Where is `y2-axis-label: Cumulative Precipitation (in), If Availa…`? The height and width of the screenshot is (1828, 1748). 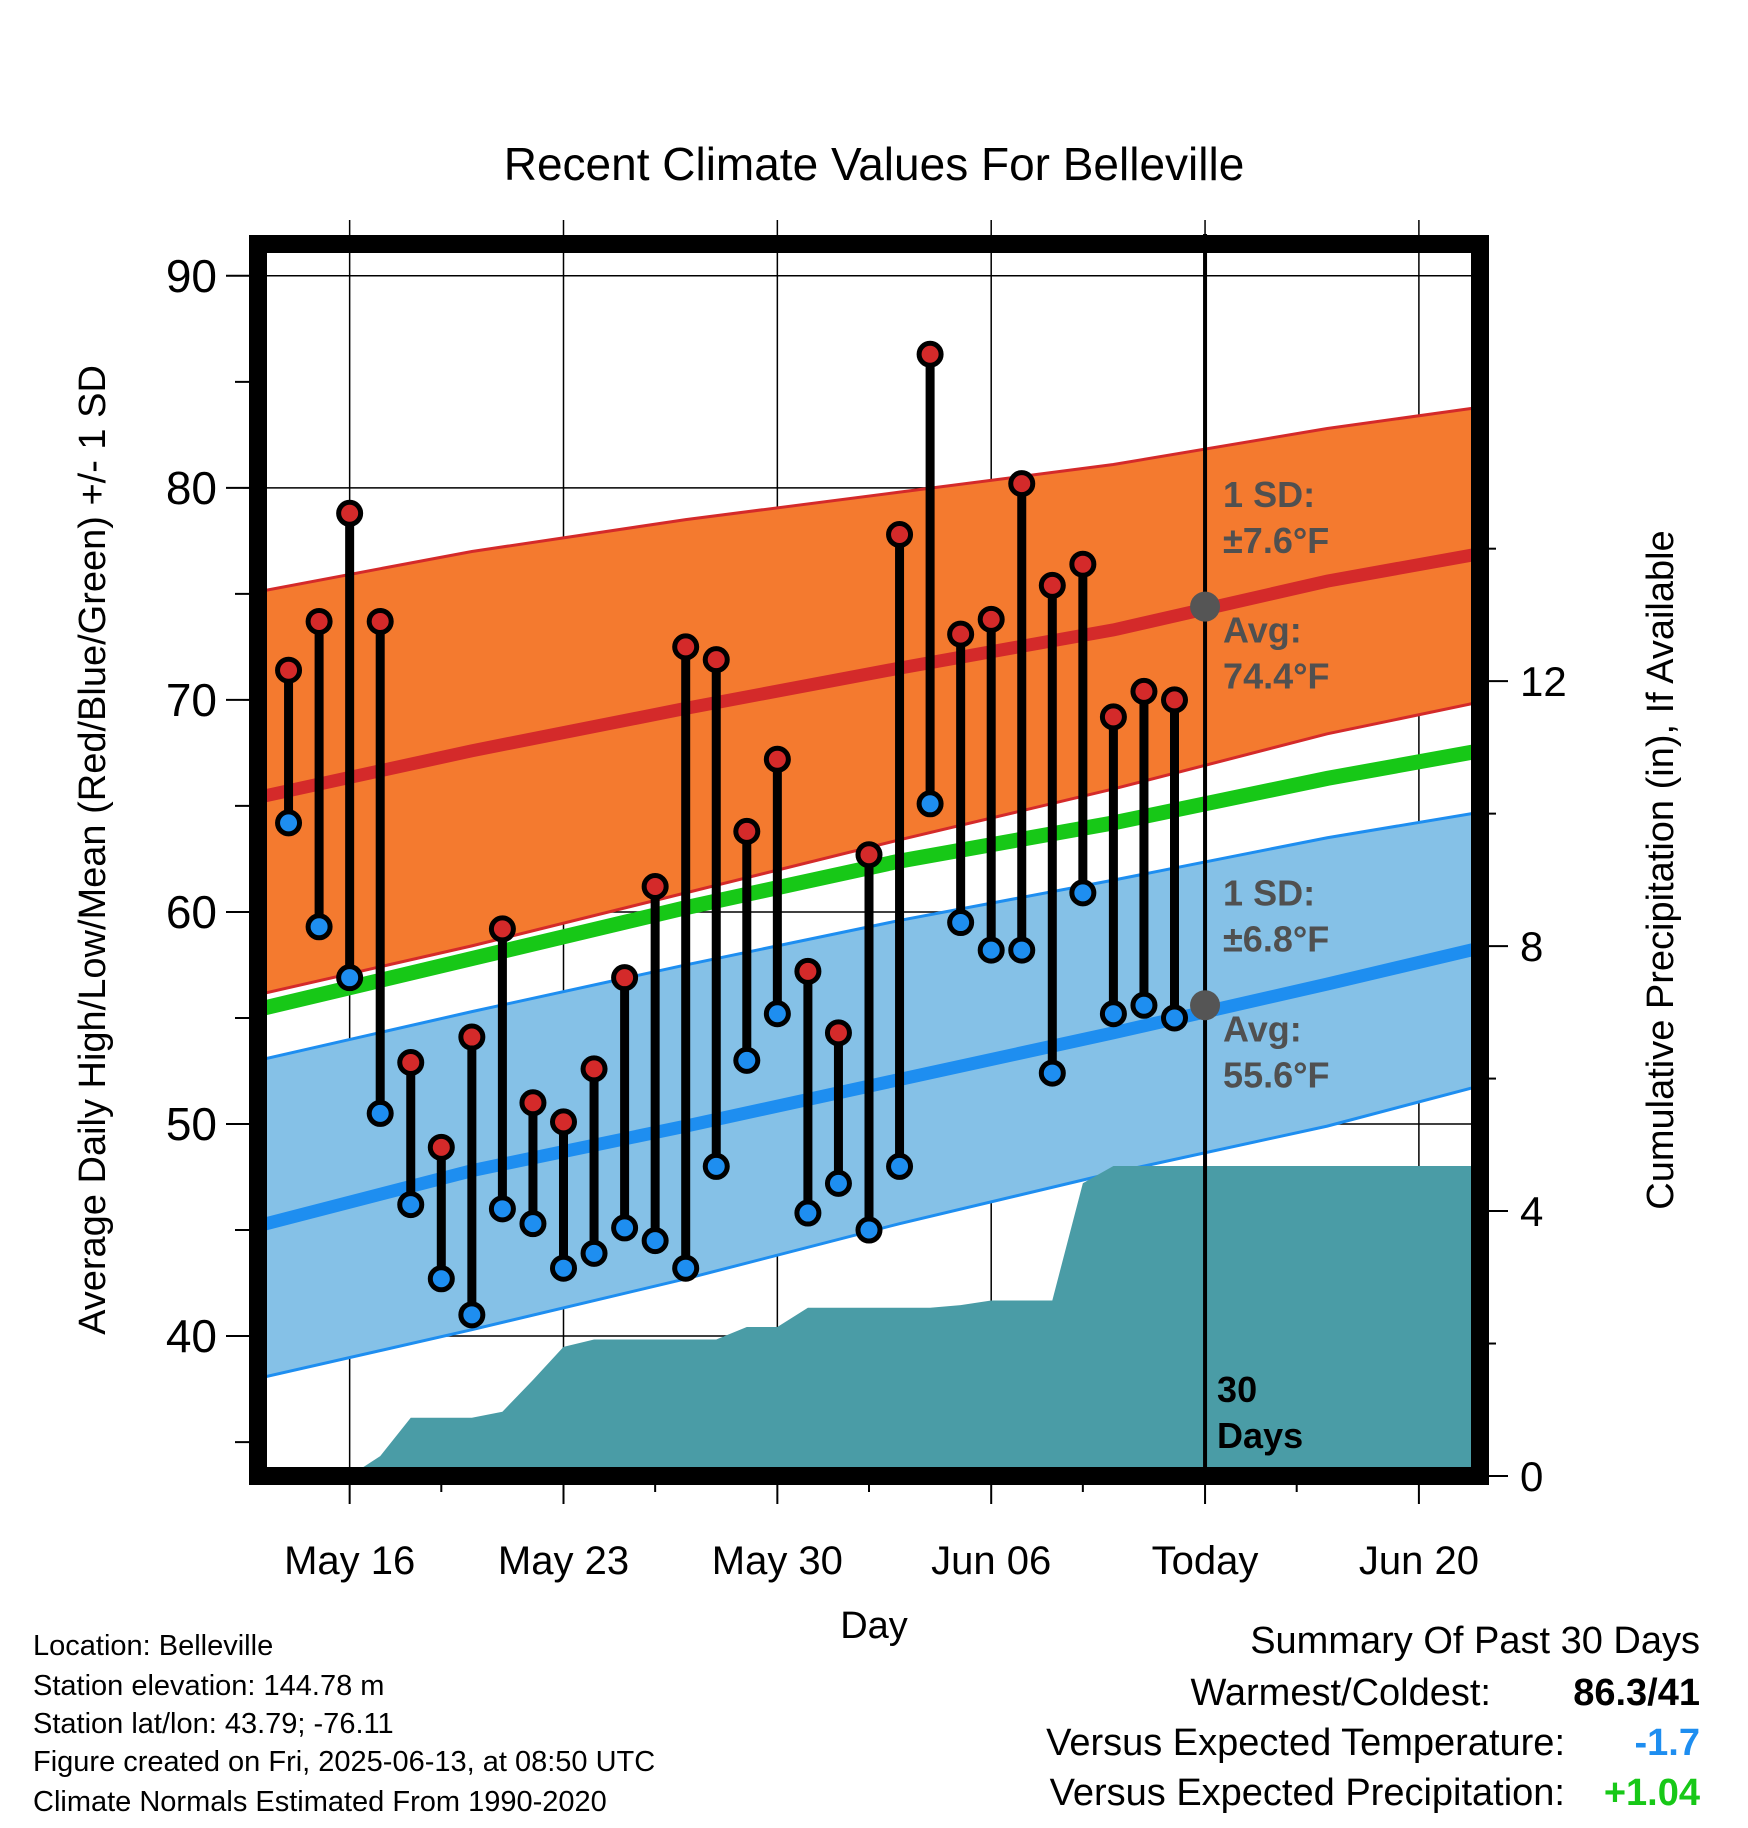
y2-axis-label: Cumulative Precipitation (in), If Availa… is located at coordinates (1661, 869).